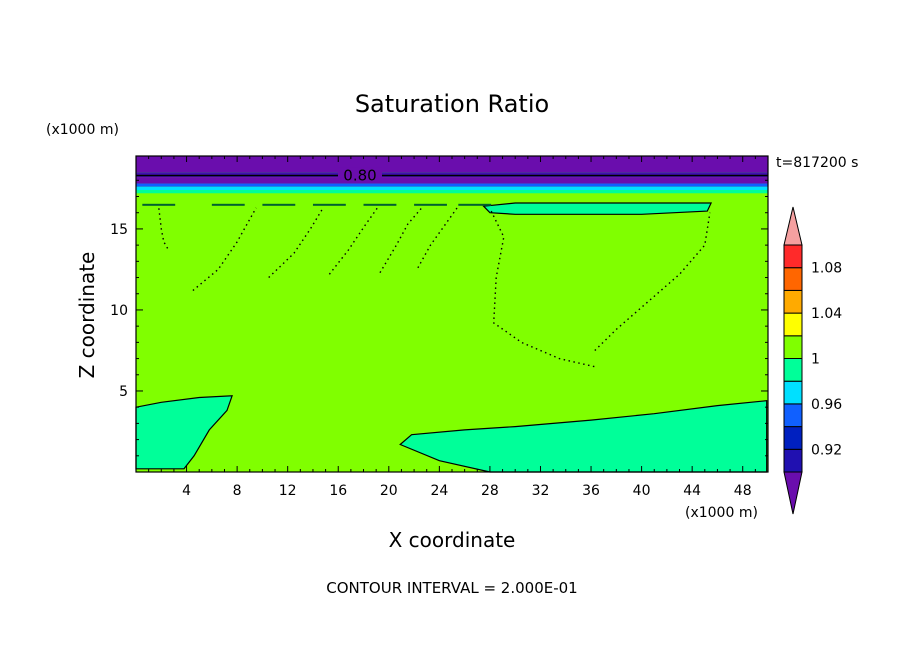  What do you see at coordinates (826, 314) in the screenshot?
I see `colorbar-label: 1.04` at bounding box center [826, 314].